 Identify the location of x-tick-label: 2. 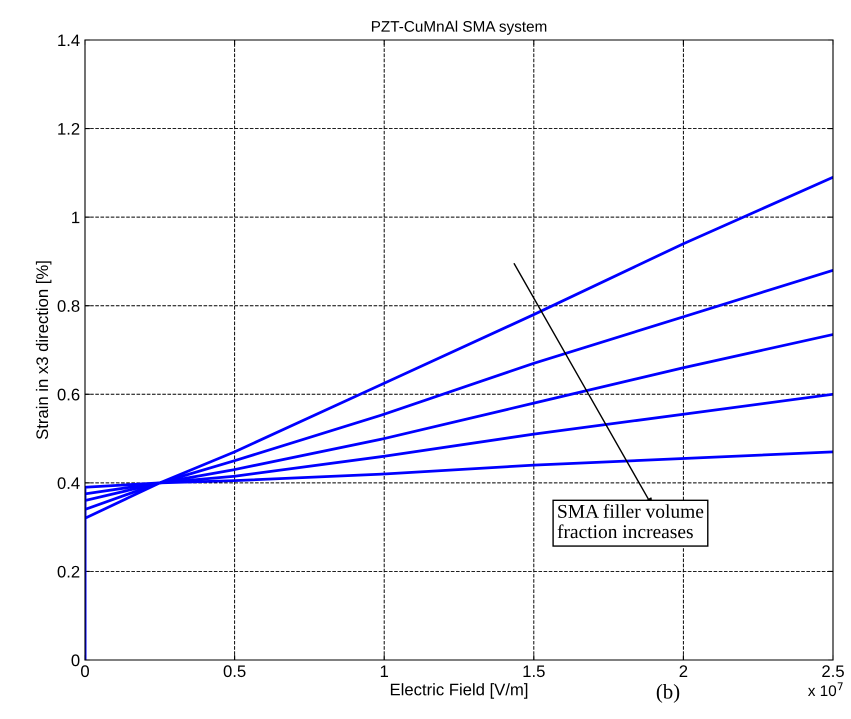
(684, 671).